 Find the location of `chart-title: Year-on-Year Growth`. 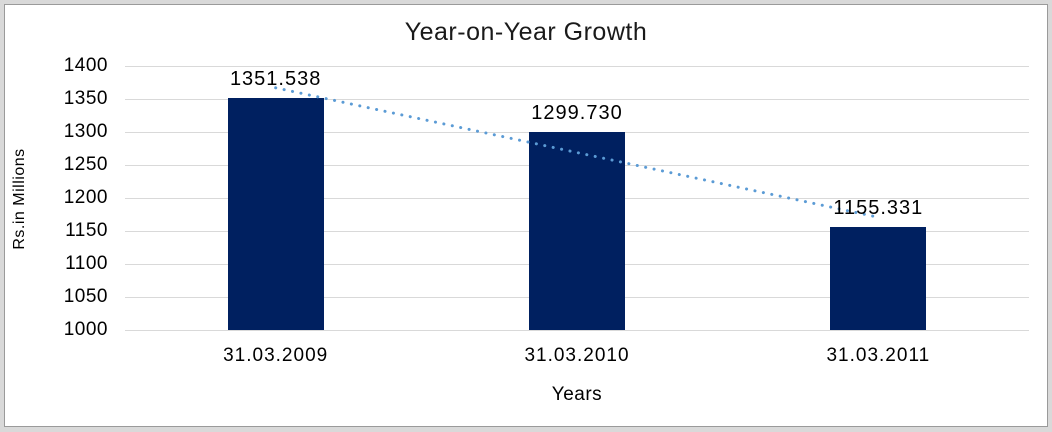

chart-title: Year-on-Year Growth is located at coordinates (526, 32).